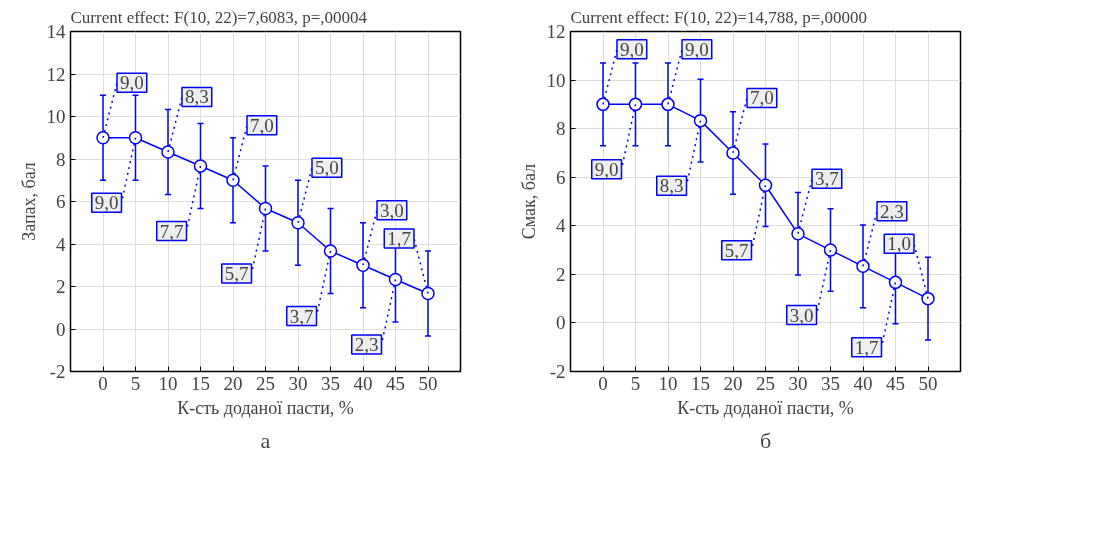 Image resolution: width=1120 pixels, height=560 pixels. What do you see at coordinates (28, 201) in the screenshot?
I see `y-axis-title: Запах, бал` at bounding box center [28, 201].